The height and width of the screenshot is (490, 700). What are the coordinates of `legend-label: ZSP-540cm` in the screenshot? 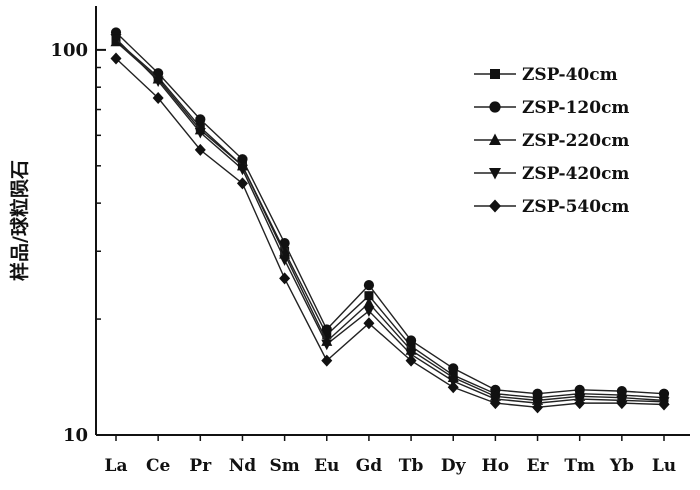 It's located at (575, 207).